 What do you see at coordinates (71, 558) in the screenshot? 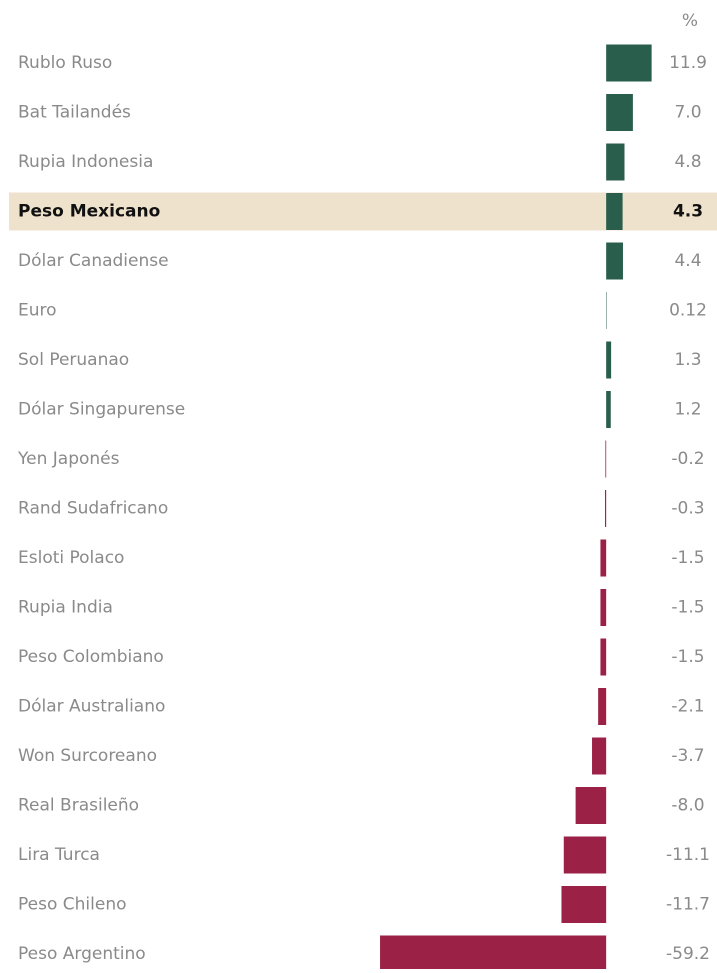
I see `category-label: Esloti Polaco` at bounding box center [71, 558].